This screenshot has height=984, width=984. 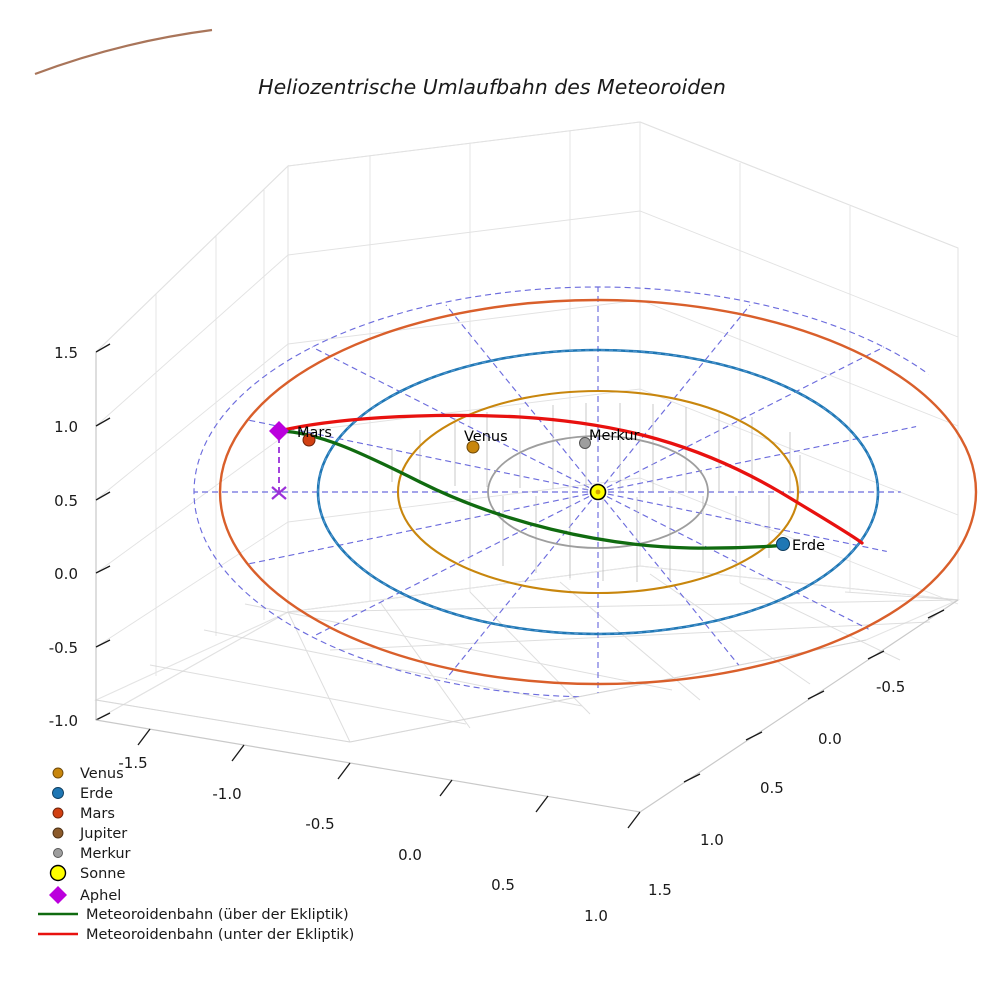 I want to click on erde-marker, so click(x=783, y=544).